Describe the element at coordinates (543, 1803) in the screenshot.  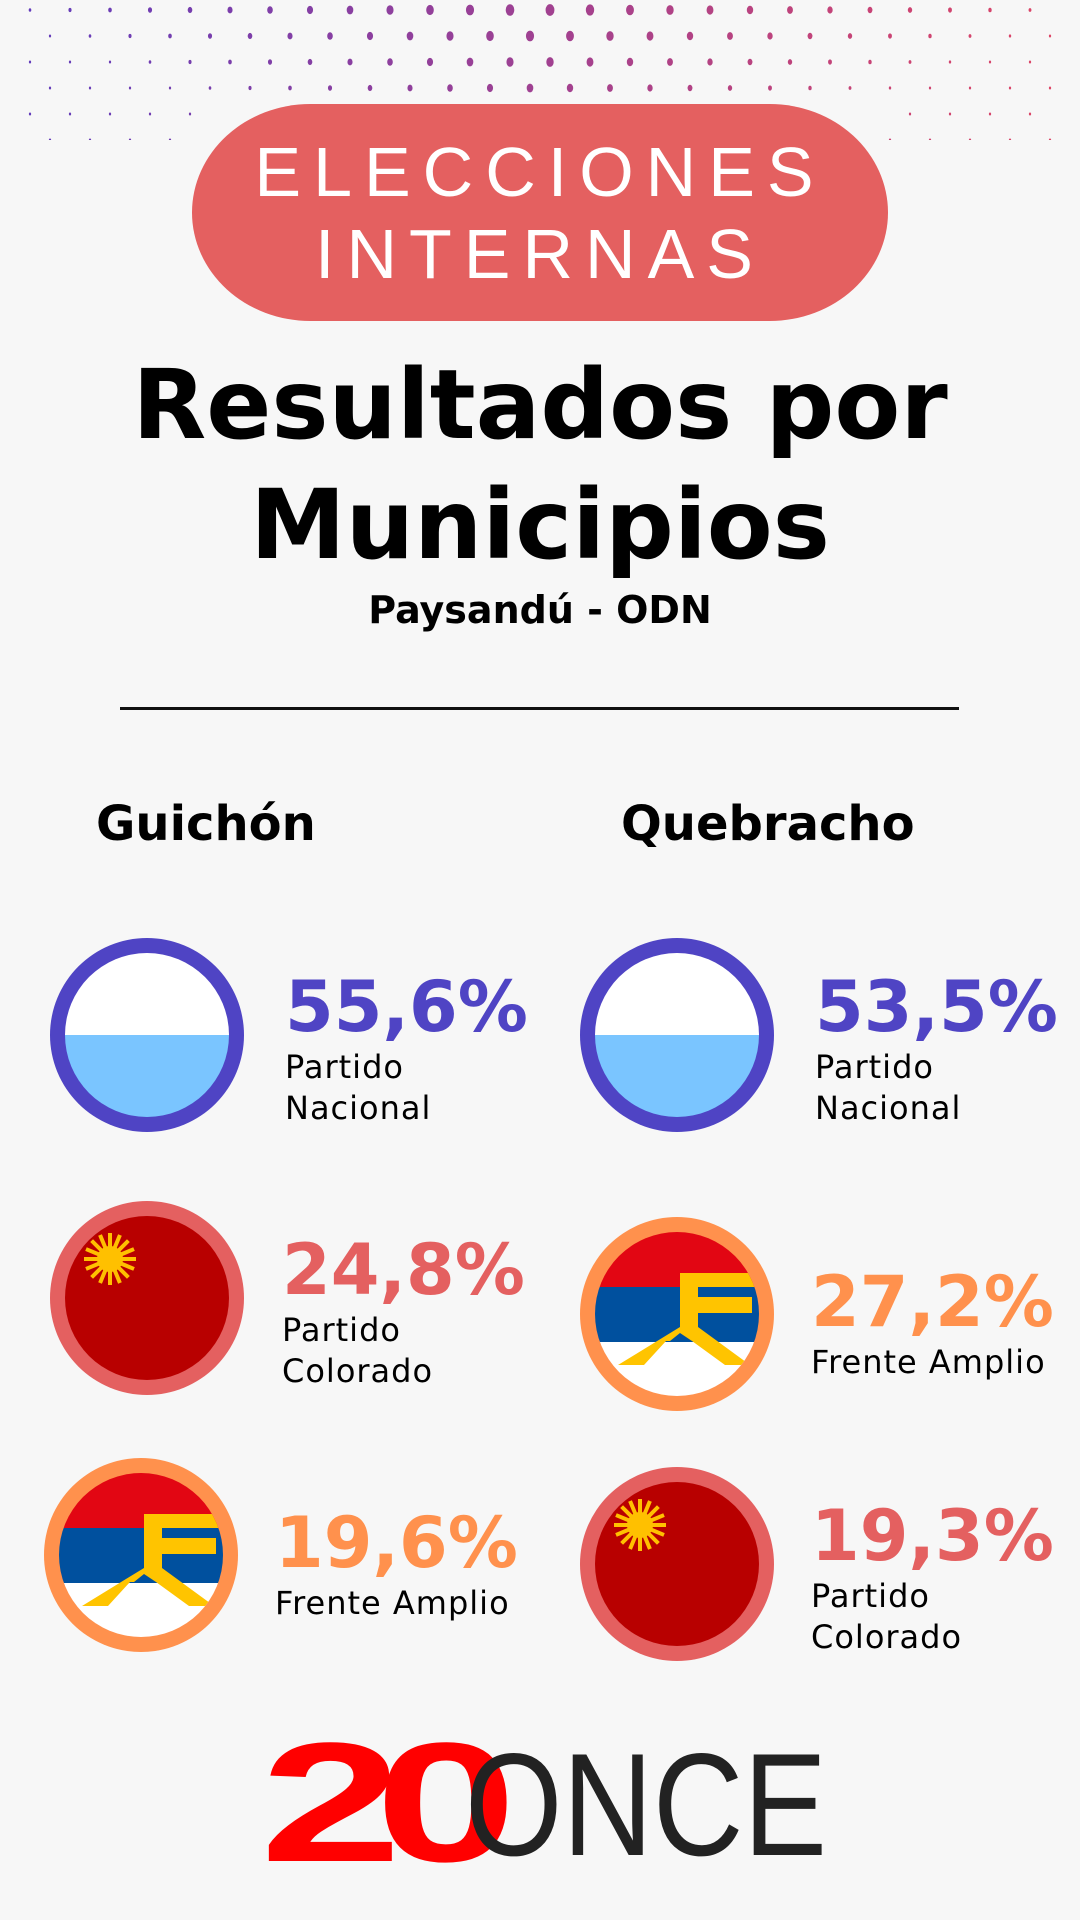
I see `20once-logo: 20 ONCE` at that location.